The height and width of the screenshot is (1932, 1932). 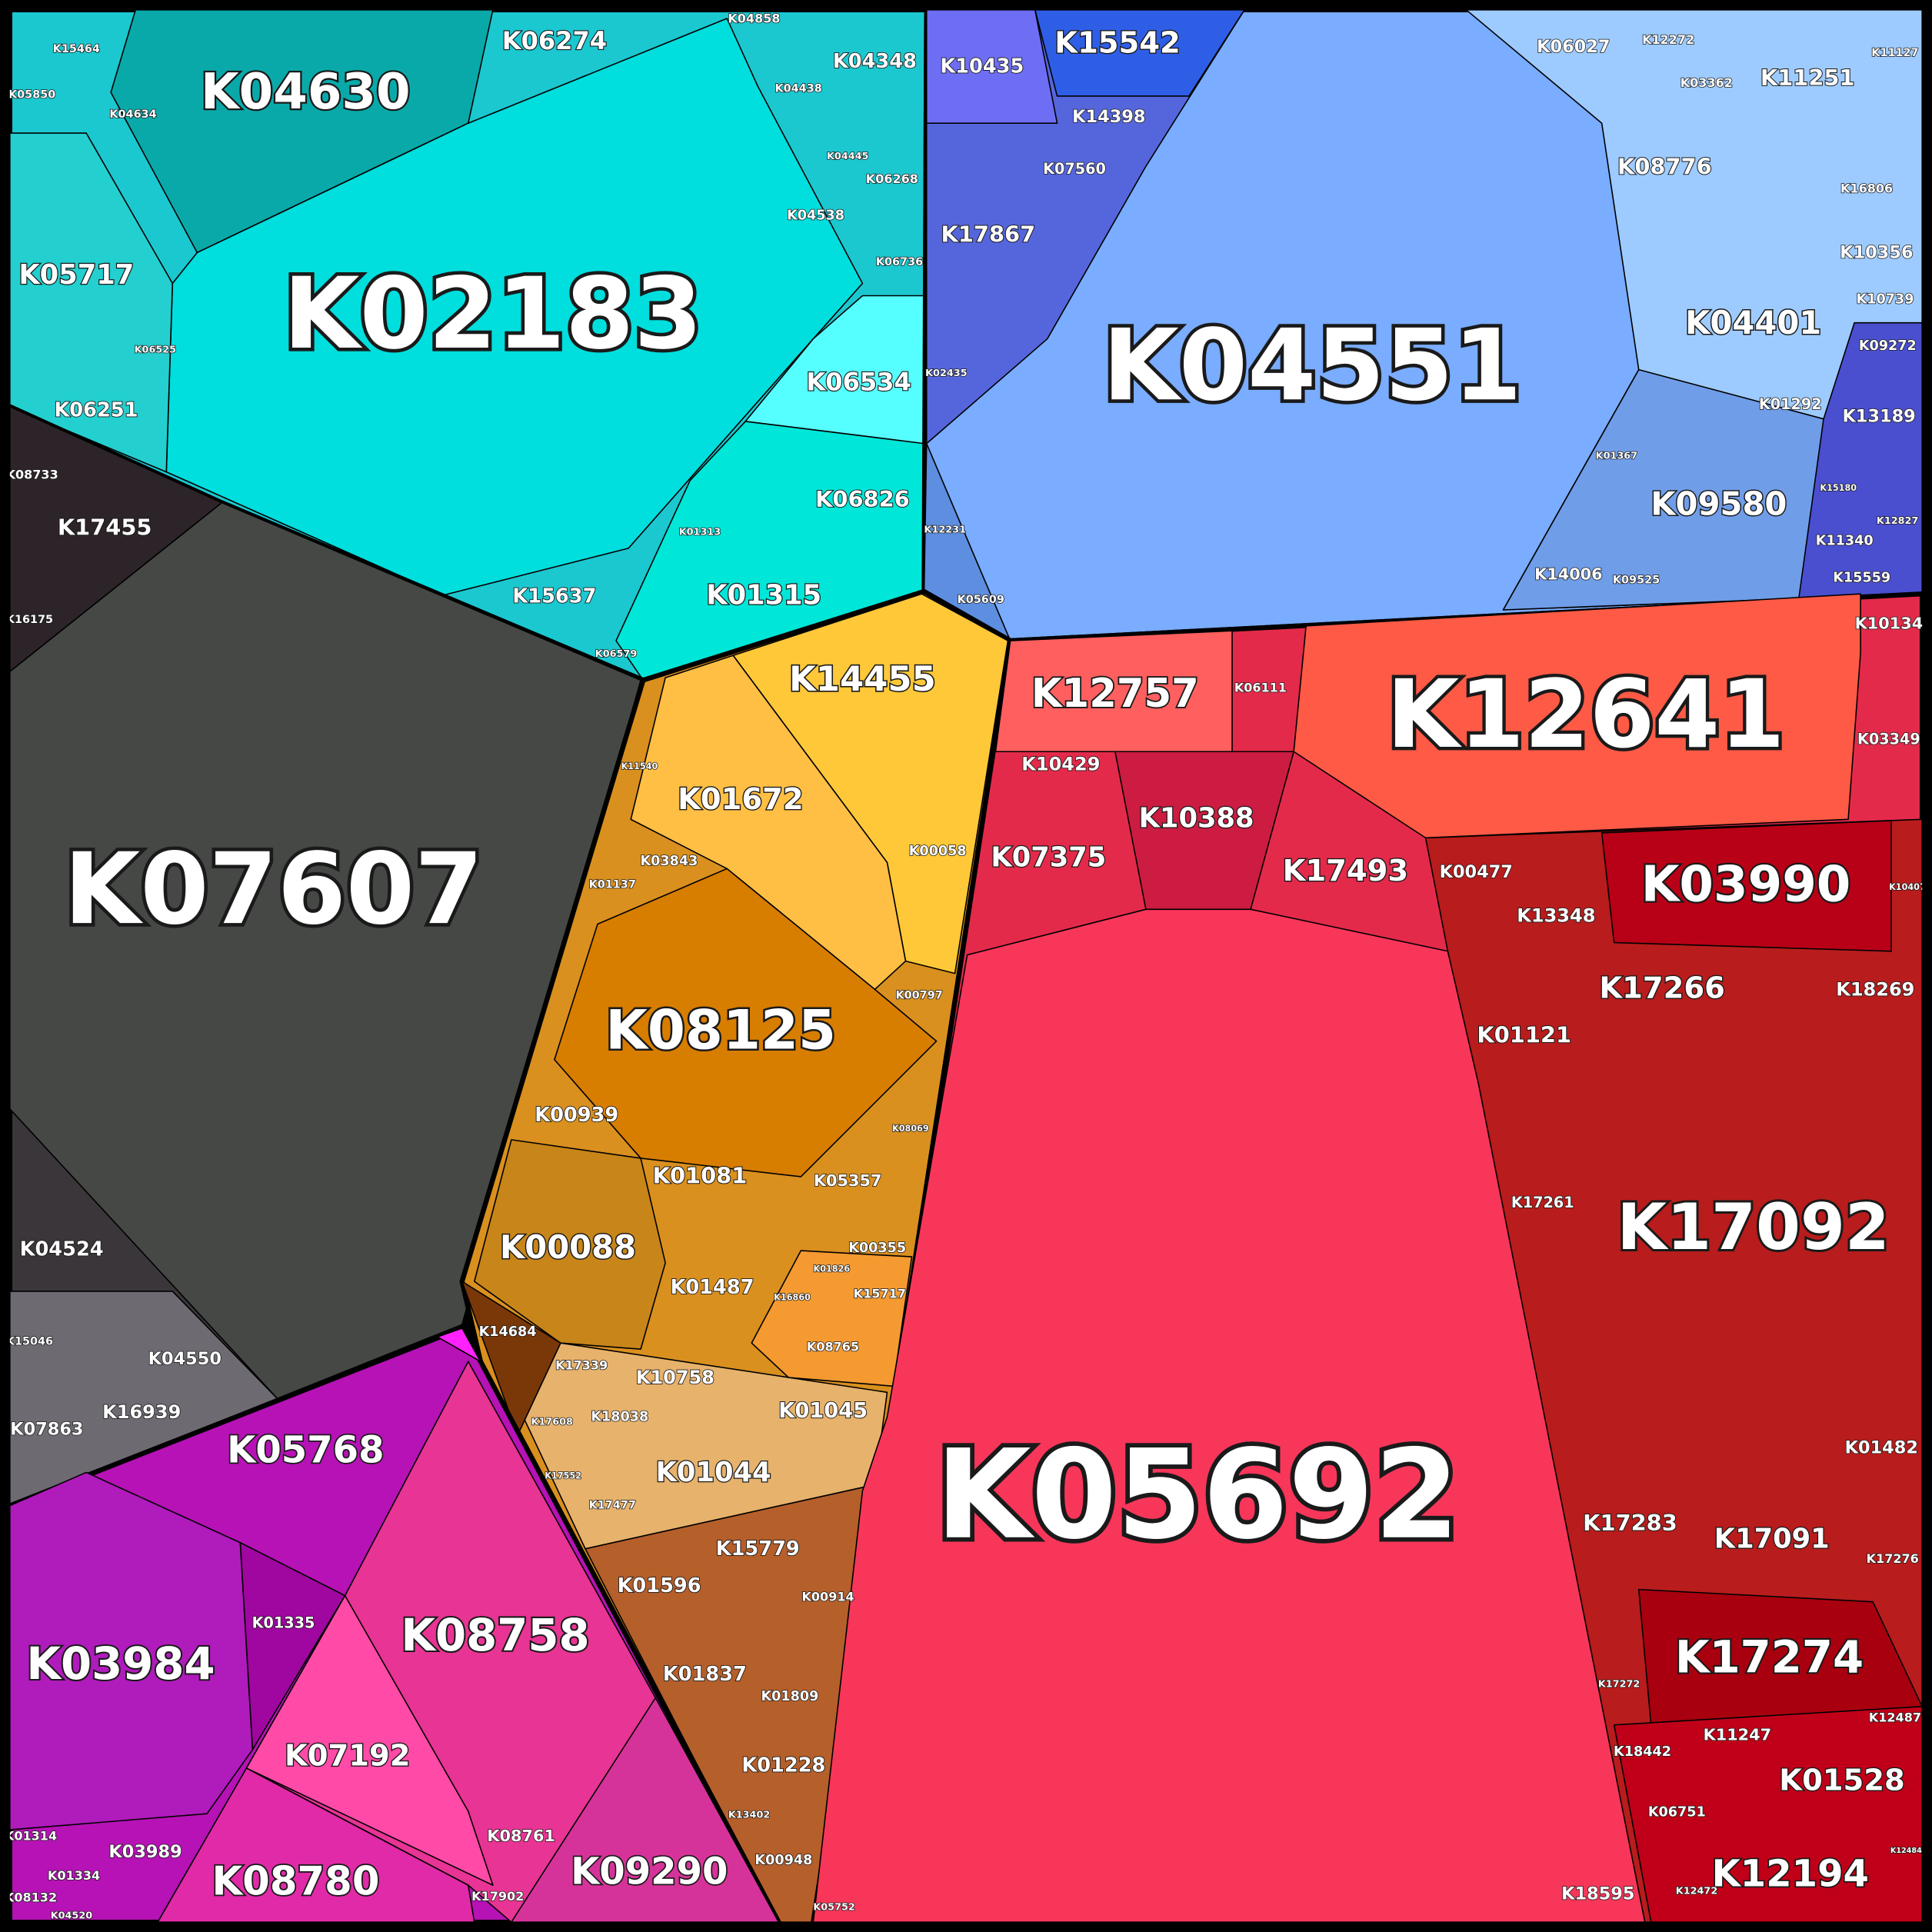 What do you see at coordinates (833, 1907) in the screenshot?
I see `cell-label: K05752` at bounding box center [833, 1907].